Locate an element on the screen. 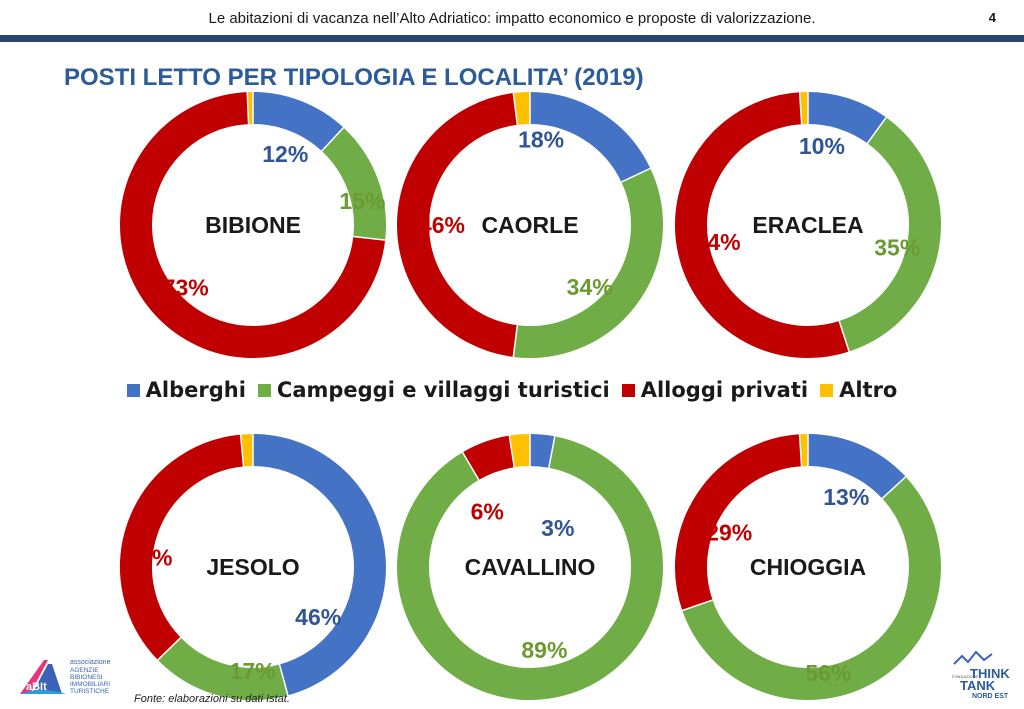 Image resolution: width=1024 pixels, height=709 pixels. abit-logo-line: AGENZIE is located at coordinates (84, 670).